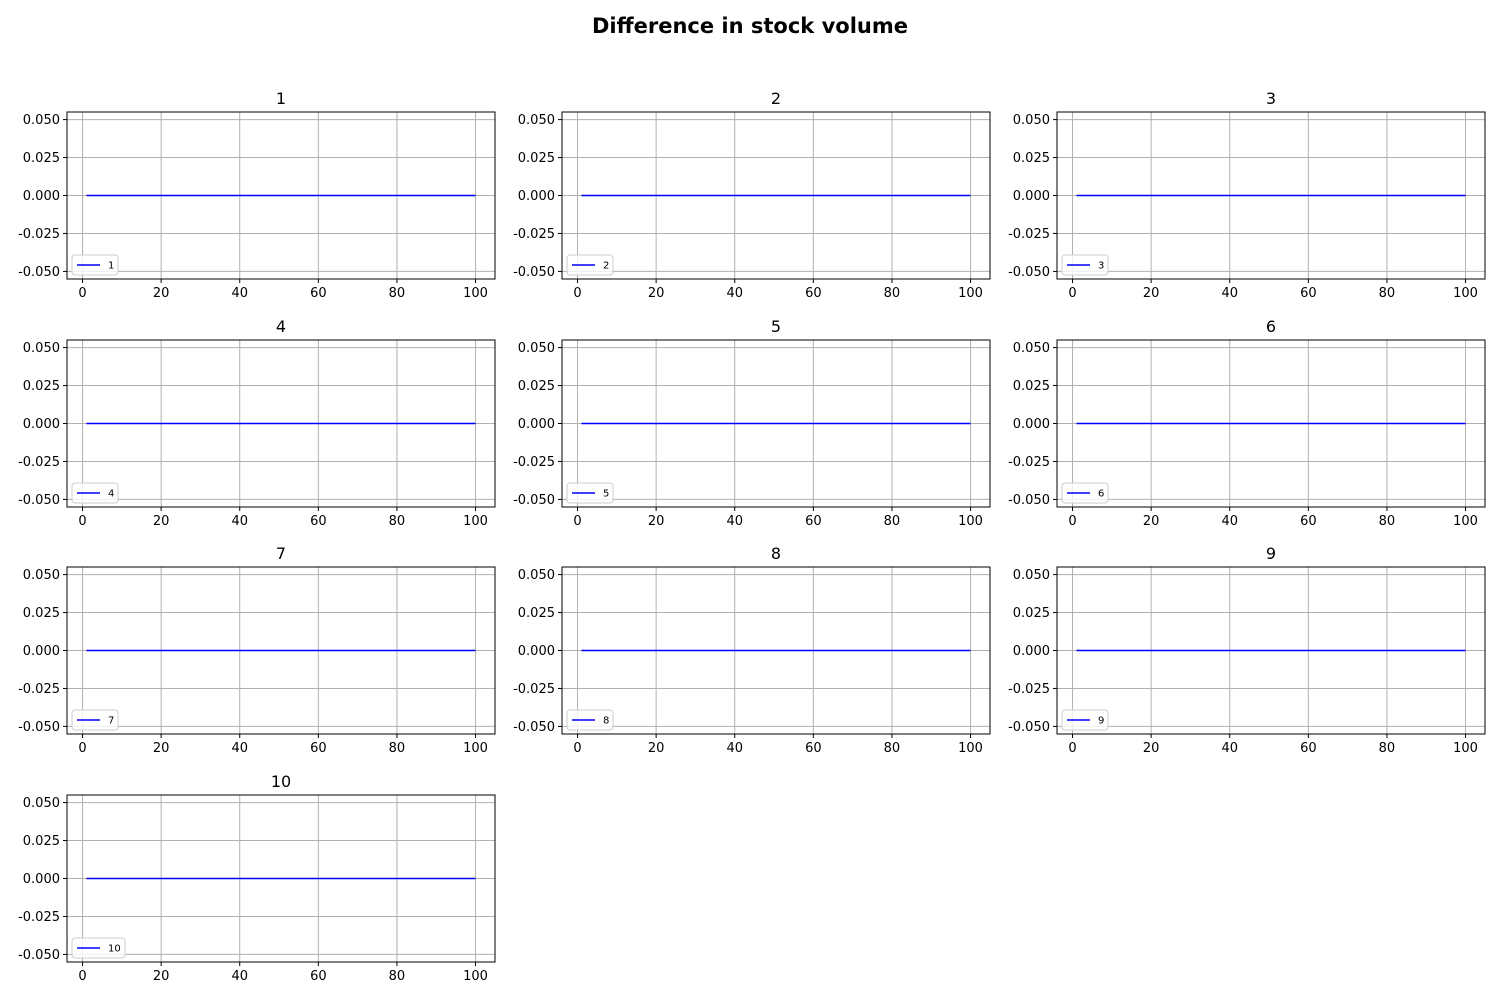  Describe the element at coordinates (1101, 721) in the screenshot. I see `legend-label: 9` at that location.